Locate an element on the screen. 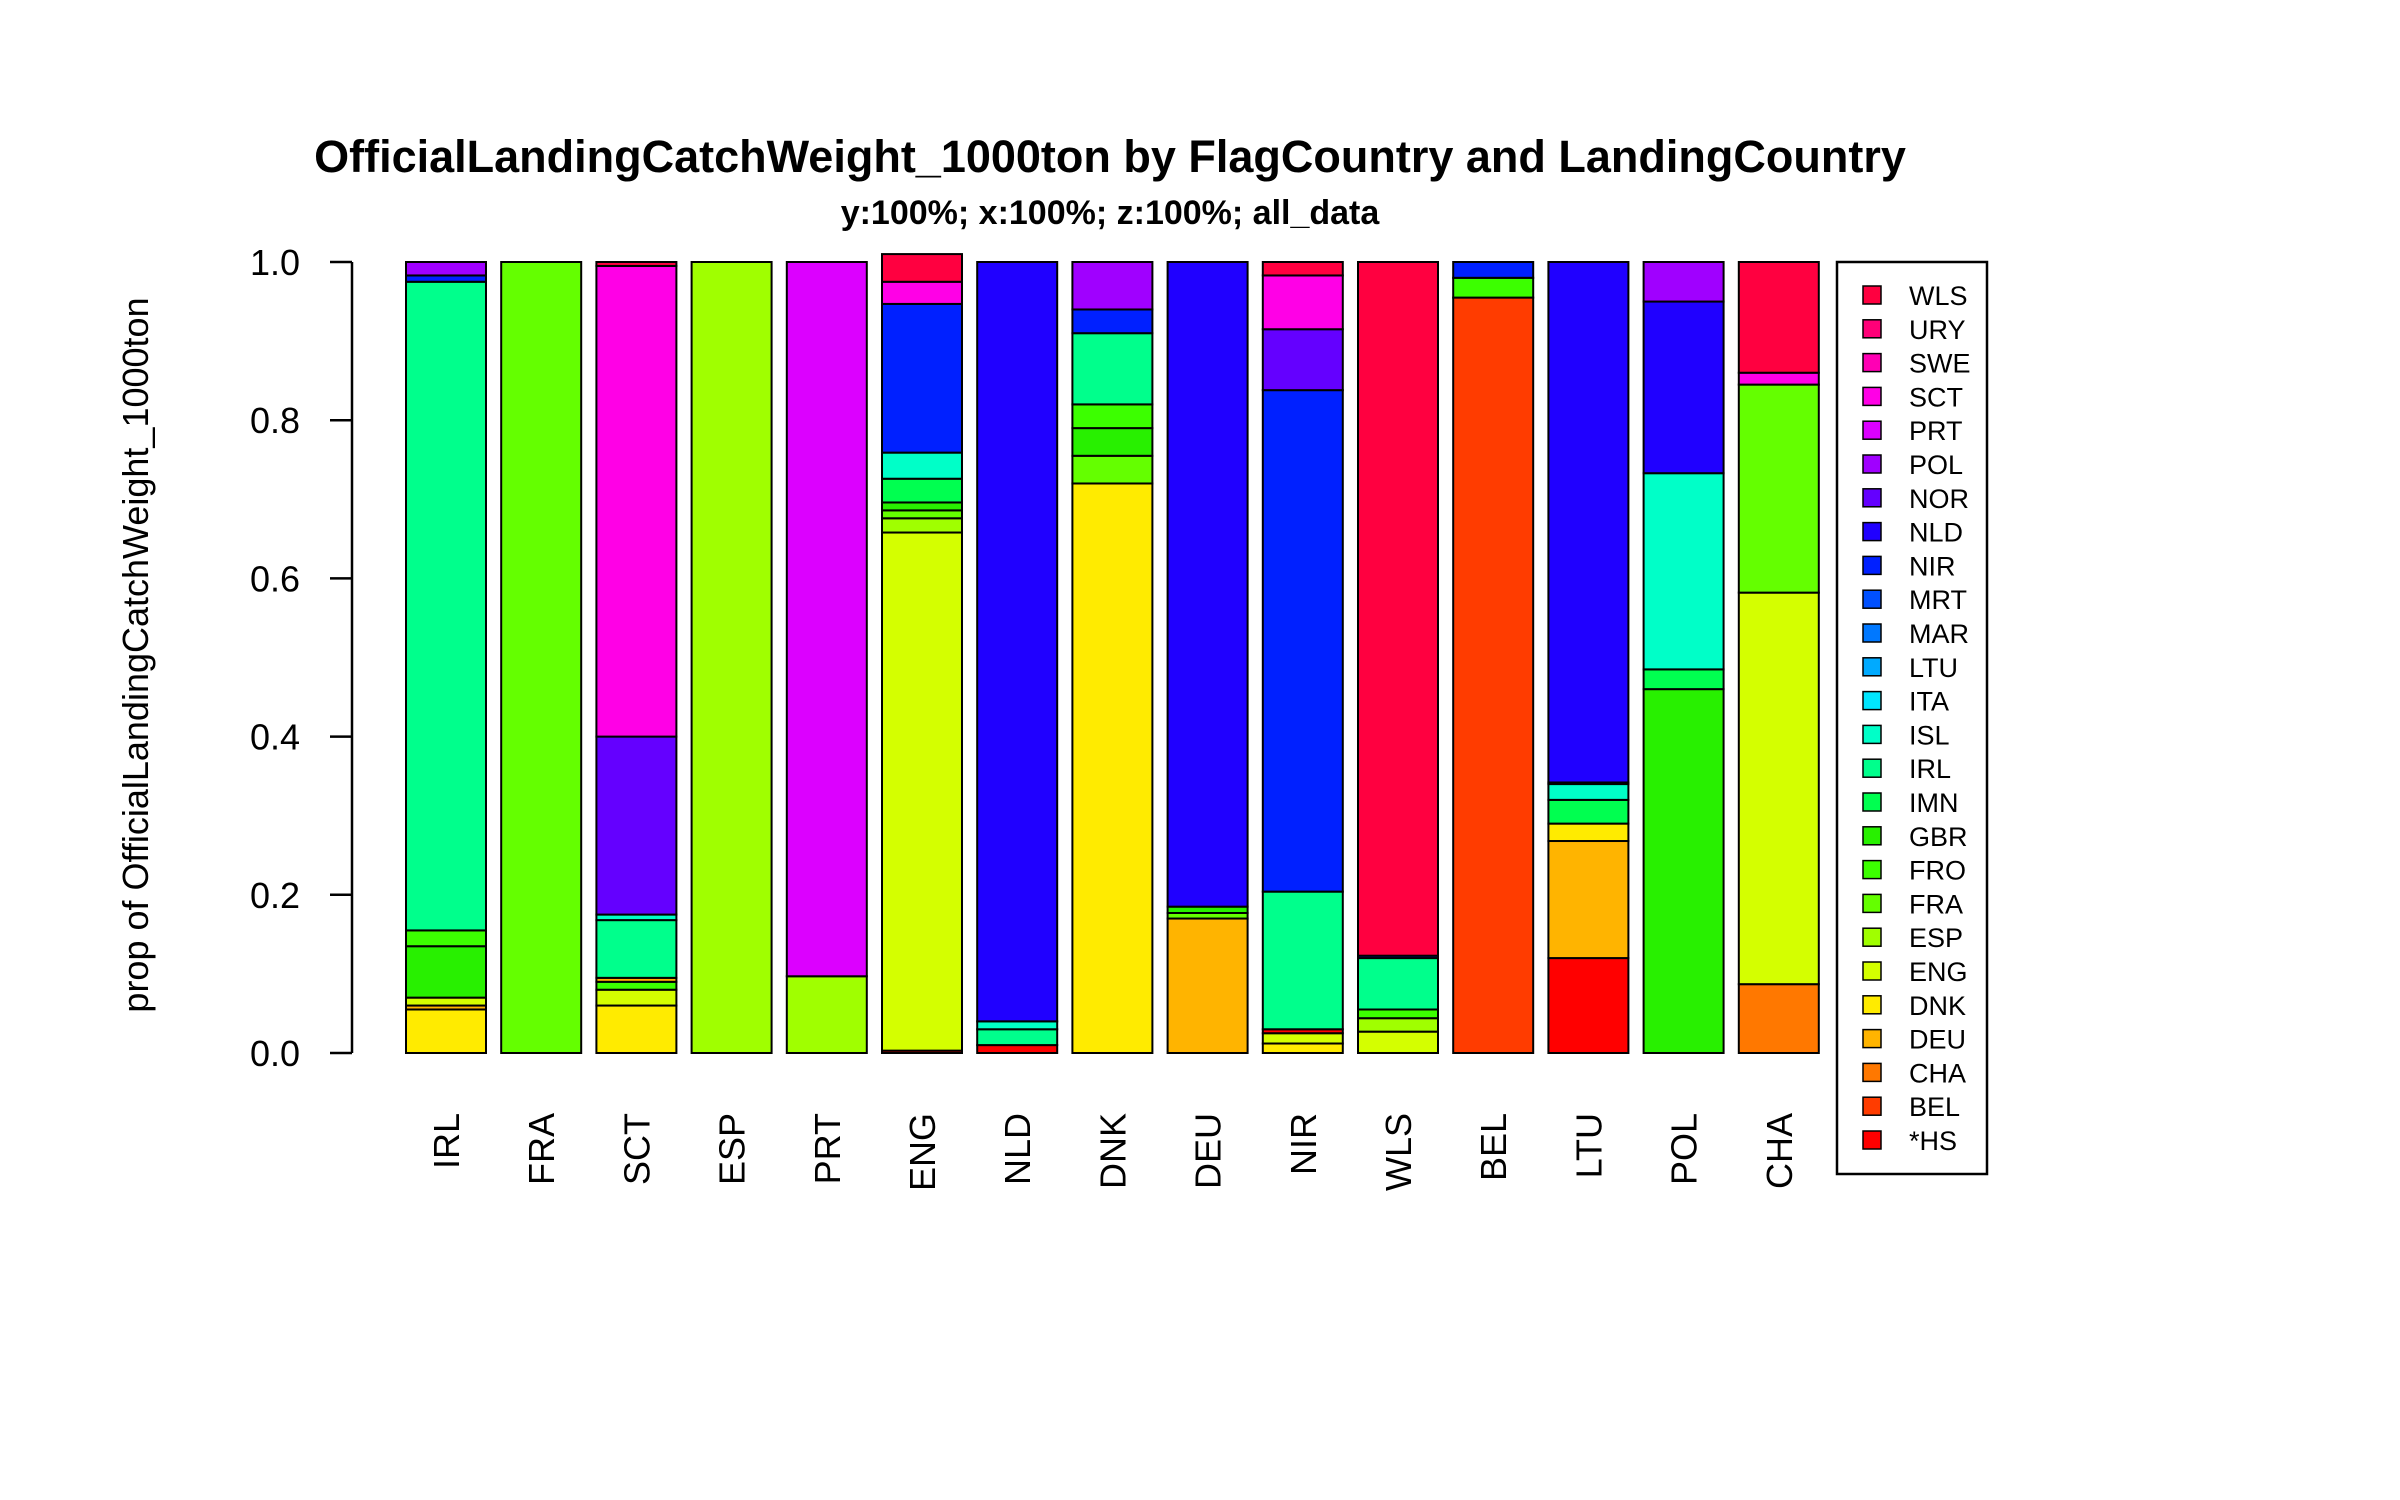  bar-nir is located at coordinates (1302, 658).